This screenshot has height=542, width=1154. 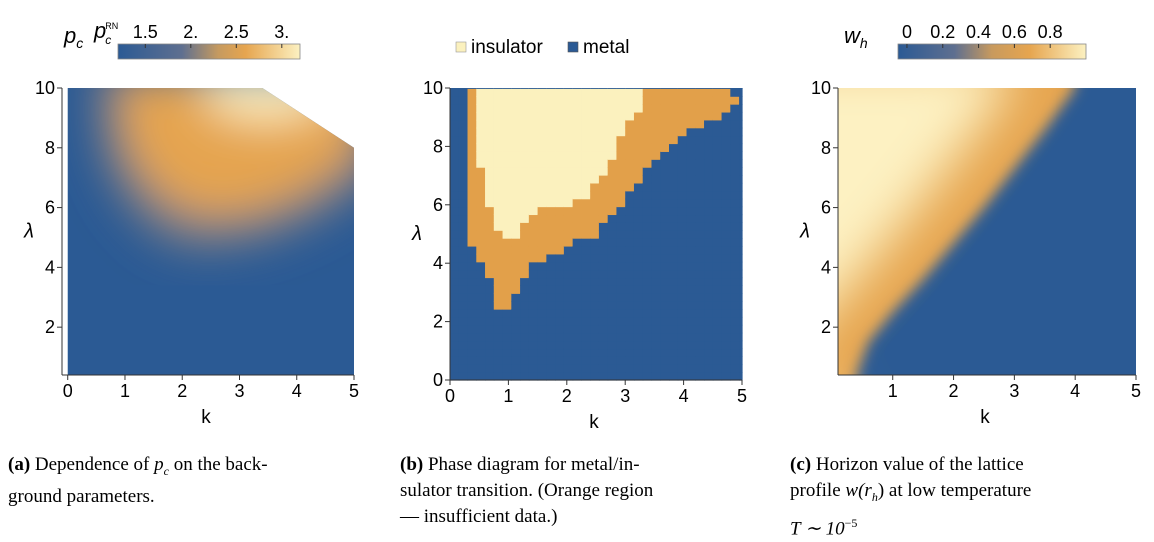 I want to click on colorbar-a-ticks: 1.5 2. 2.5 3., so click(x=211, y=35).